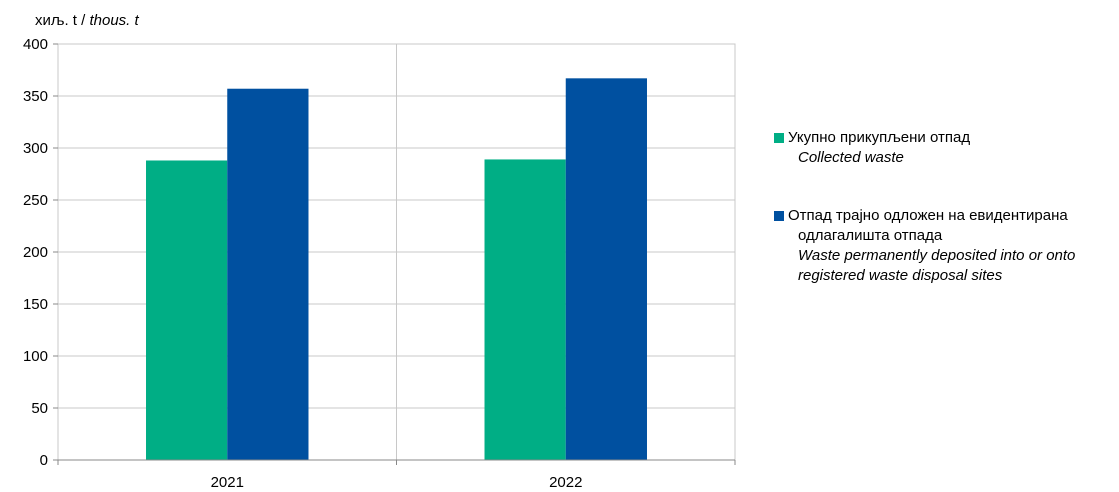 Image resolution: width=1119 pixels, height=492 pixels. I want to click on y-tick-label: 250, so click(35, 200).